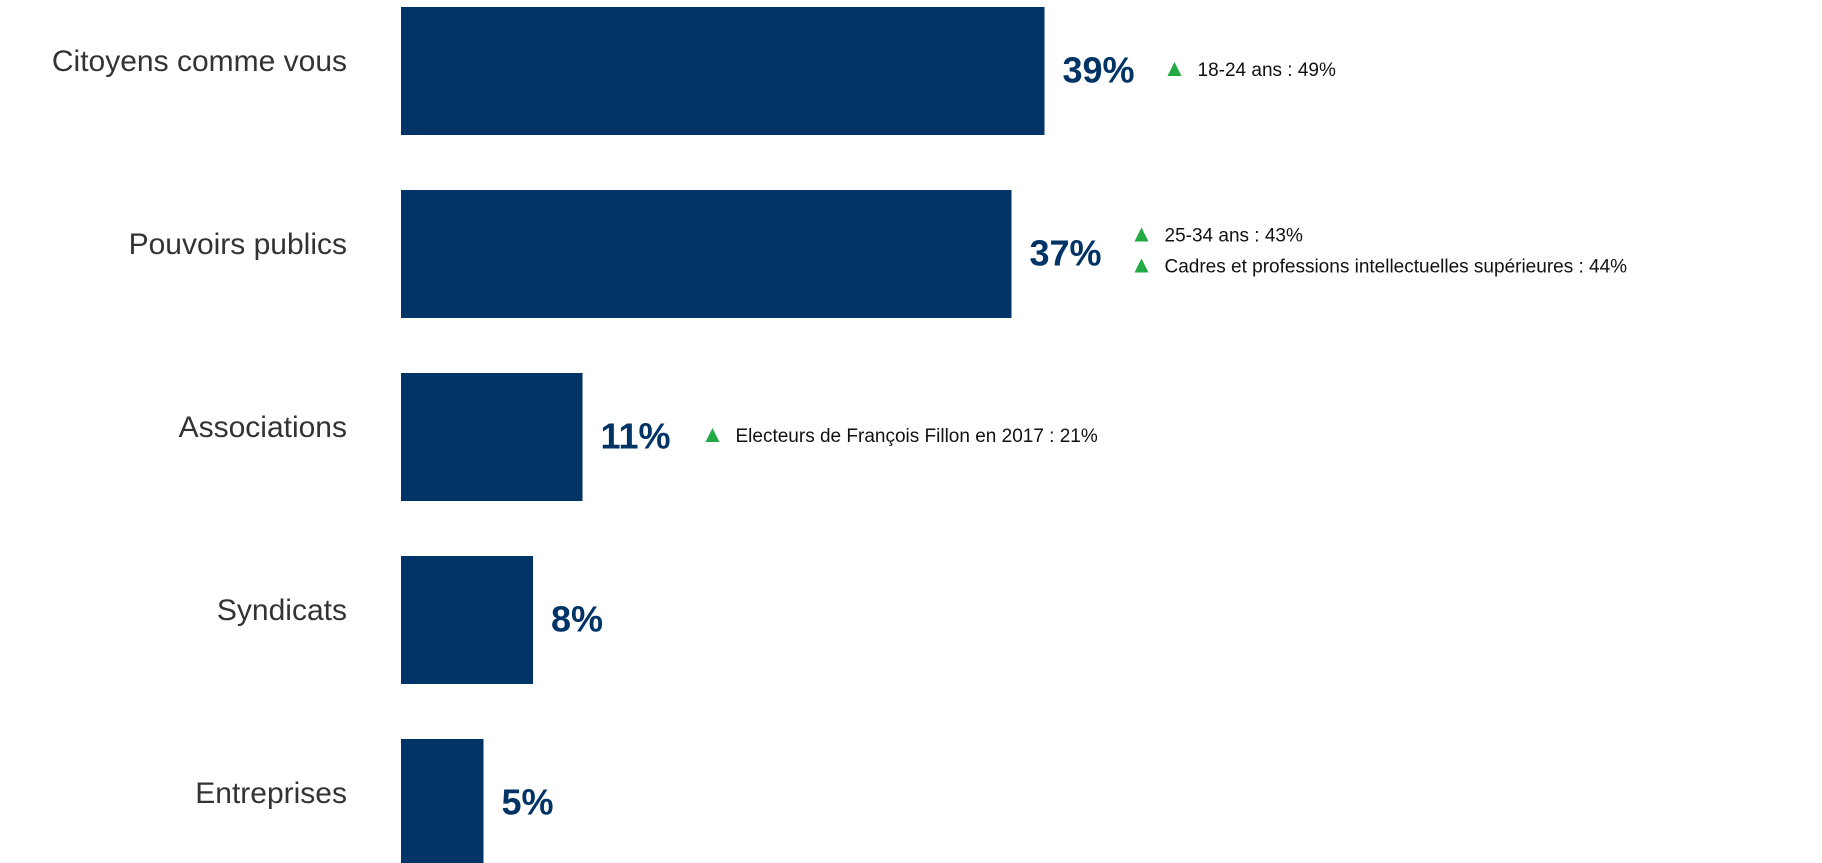  What do you see at coordinates (263, 427) in the screenshot?
I see `category-label: Associations` at bounding box center [263, 427].